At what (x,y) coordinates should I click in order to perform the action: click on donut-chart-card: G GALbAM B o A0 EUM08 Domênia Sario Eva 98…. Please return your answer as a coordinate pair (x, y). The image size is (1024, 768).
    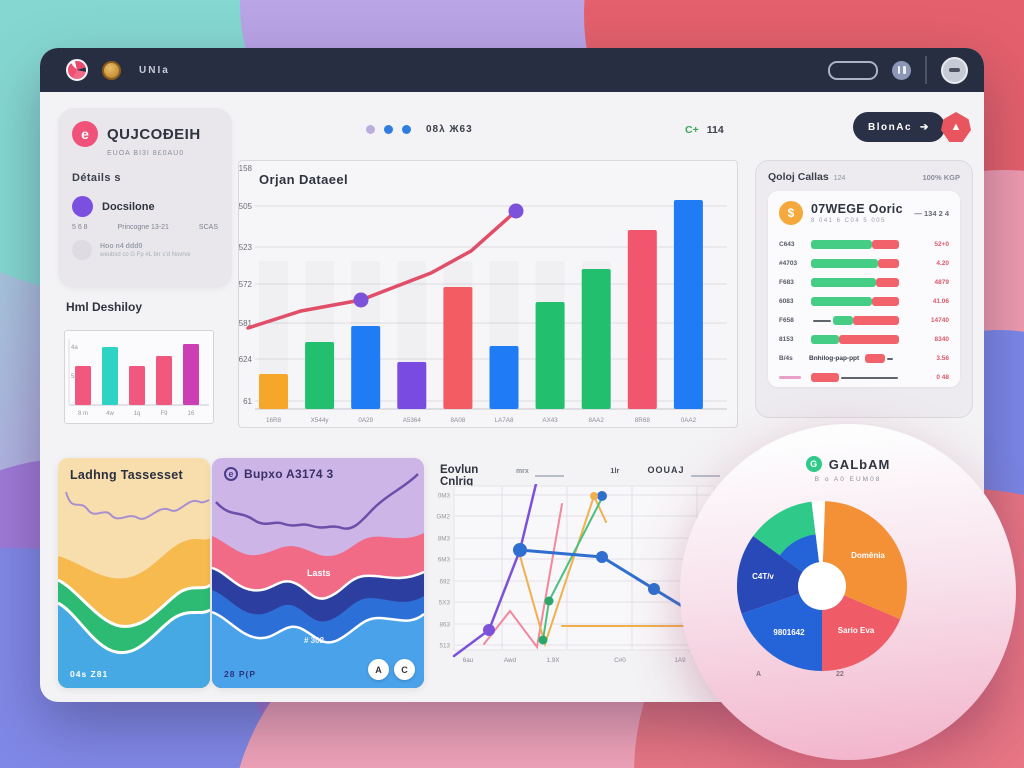
    Looking at the image, I should click on (848, 592).